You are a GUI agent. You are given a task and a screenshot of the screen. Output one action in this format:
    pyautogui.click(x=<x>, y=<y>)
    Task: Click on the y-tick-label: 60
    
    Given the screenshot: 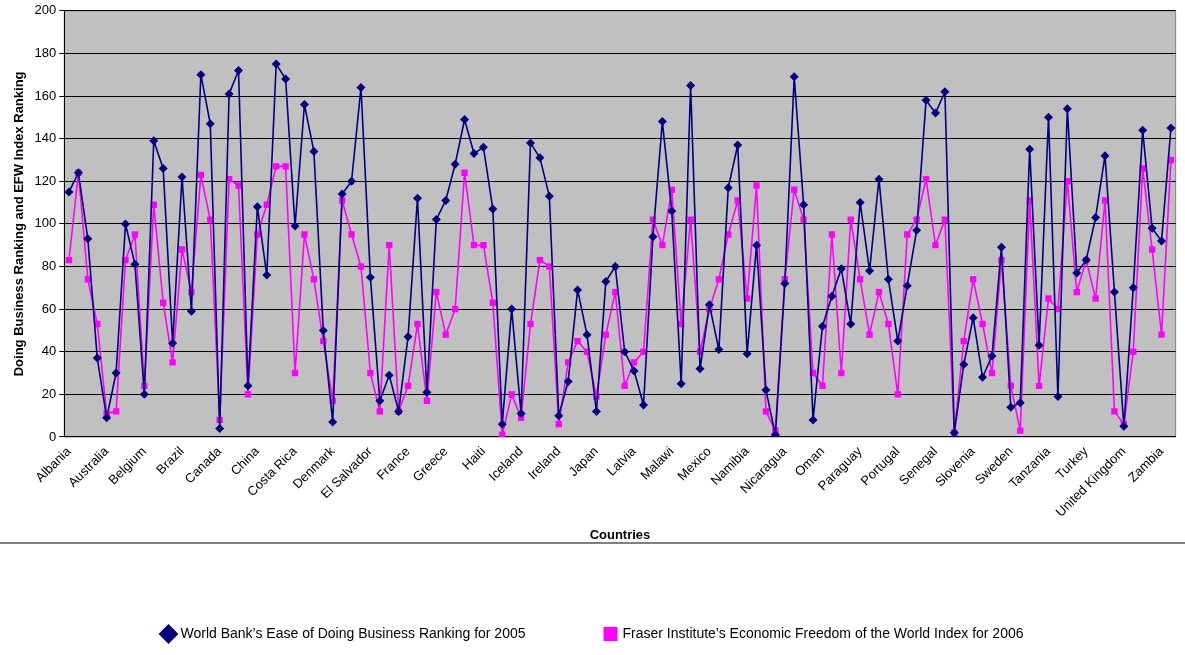 What is the action you would take?
    pyautogui.click(x=49, y=308)
    